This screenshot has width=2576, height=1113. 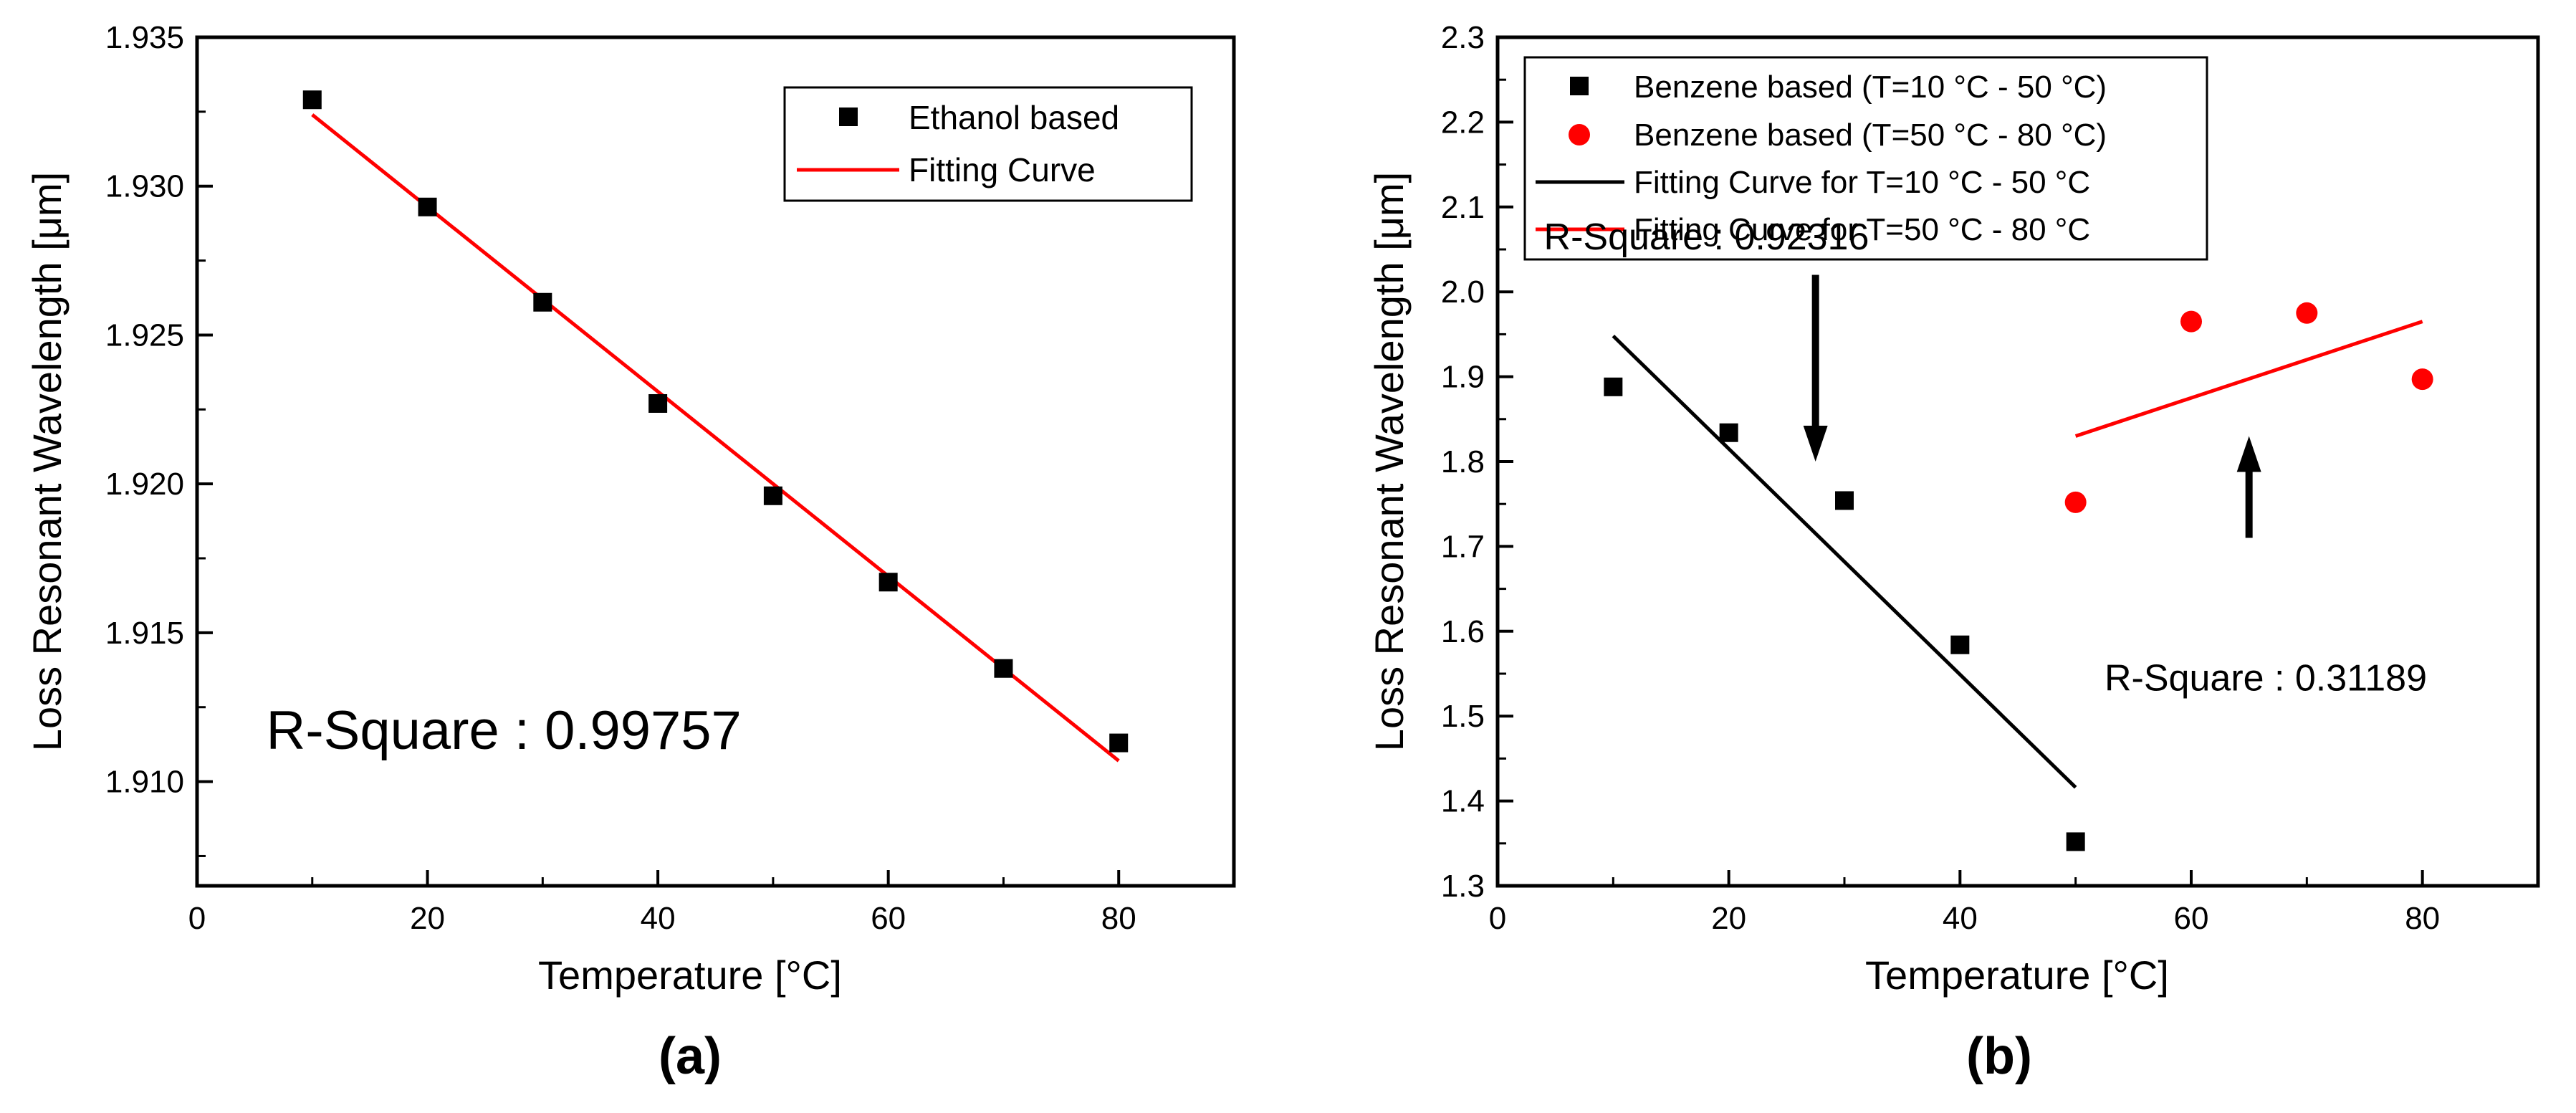 I want to click on panel-b-y-tick-label: 2.1, so click(x=1463, y=207).